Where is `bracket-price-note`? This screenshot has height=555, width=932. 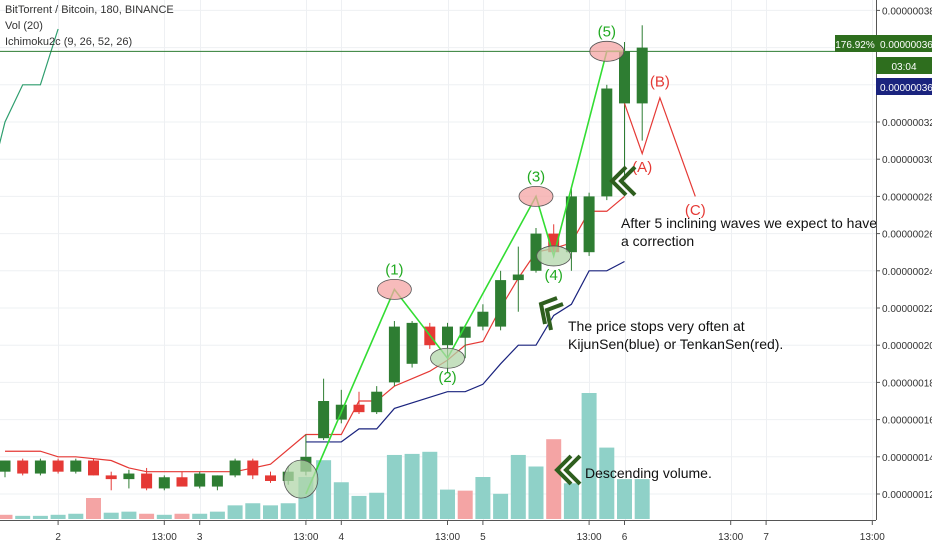
bracket-price-note is located at coordinates (551, 313).